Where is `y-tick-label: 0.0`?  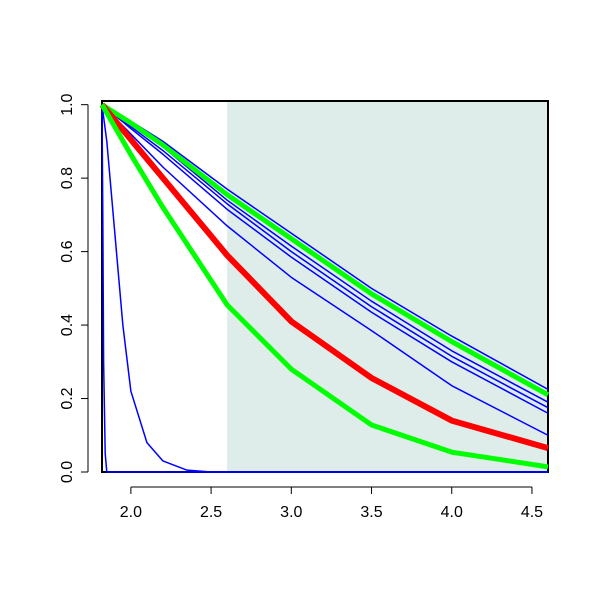
y-tick-label: 0.0 is located at coordinates (67, 472).